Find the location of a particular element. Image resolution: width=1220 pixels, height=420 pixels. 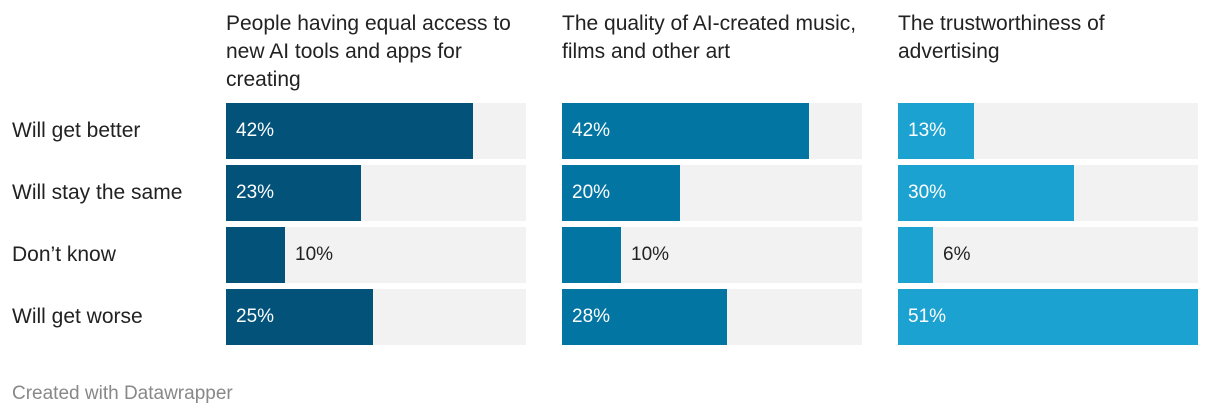

footer-credit: Created with Datawrapper is located at coordinates (122, 393).